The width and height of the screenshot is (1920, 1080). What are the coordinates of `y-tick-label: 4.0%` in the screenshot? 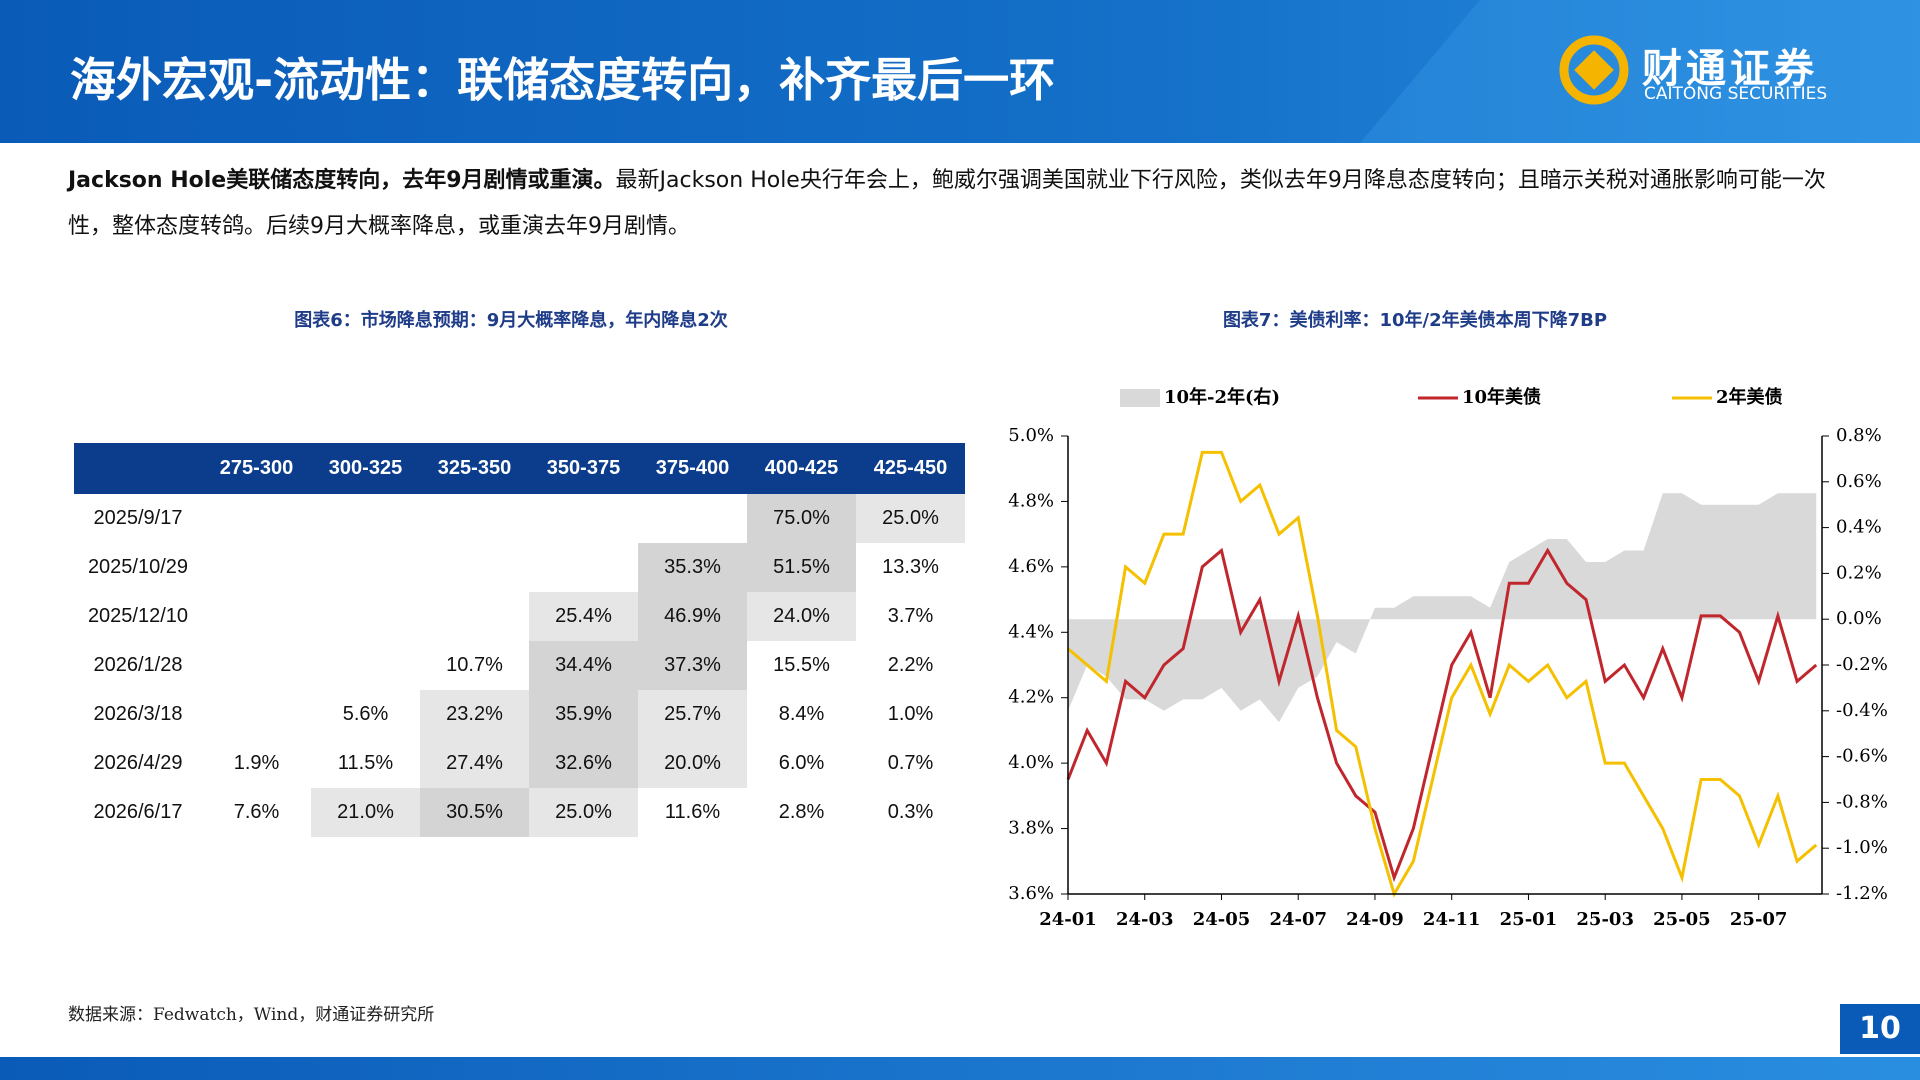 It's located at (1031, 762).